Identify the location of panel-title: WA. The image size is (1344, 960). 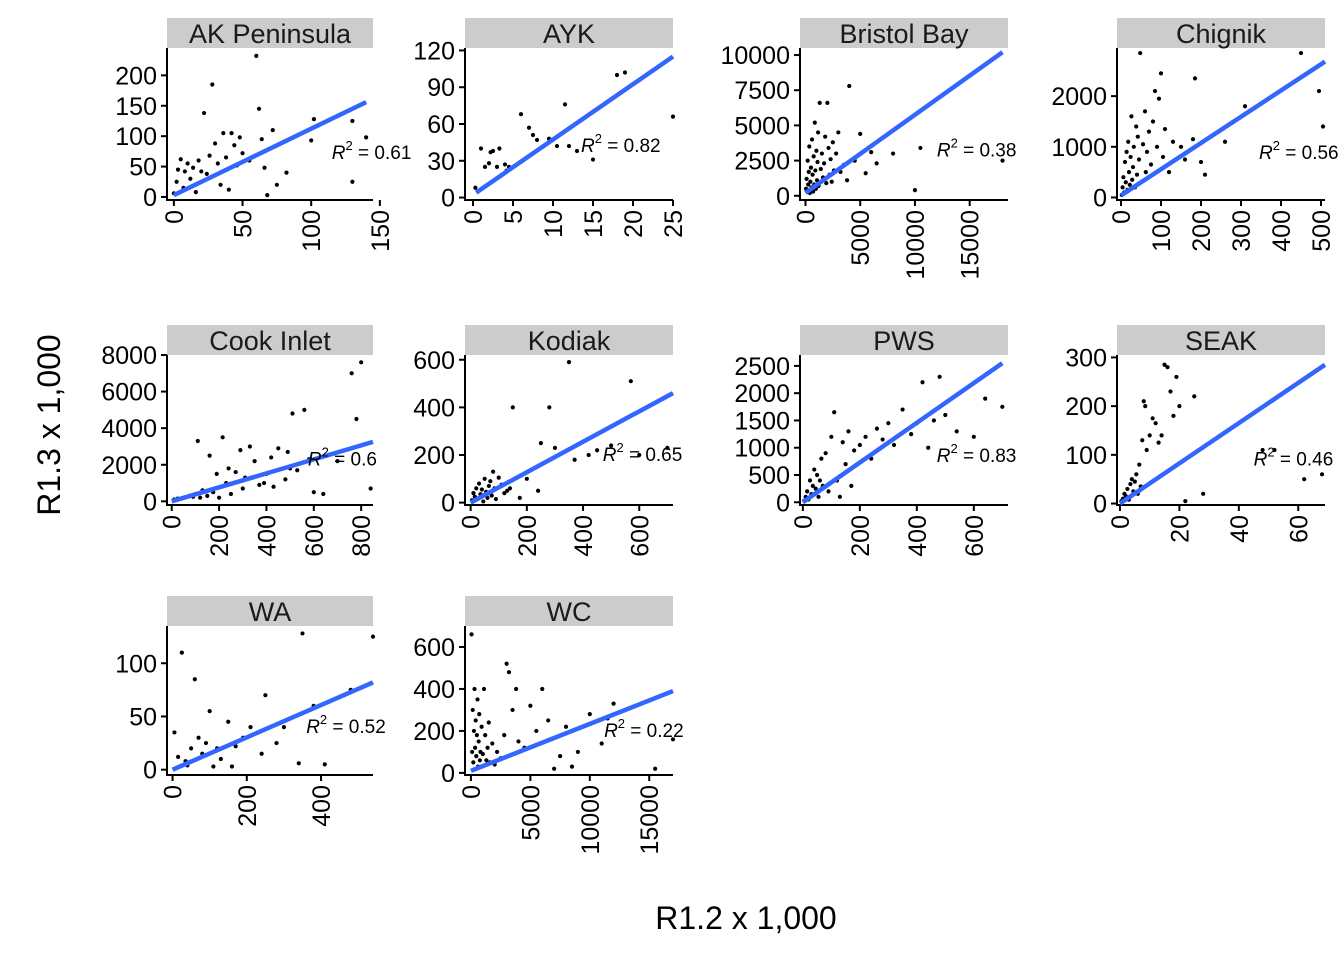
(270, 612).